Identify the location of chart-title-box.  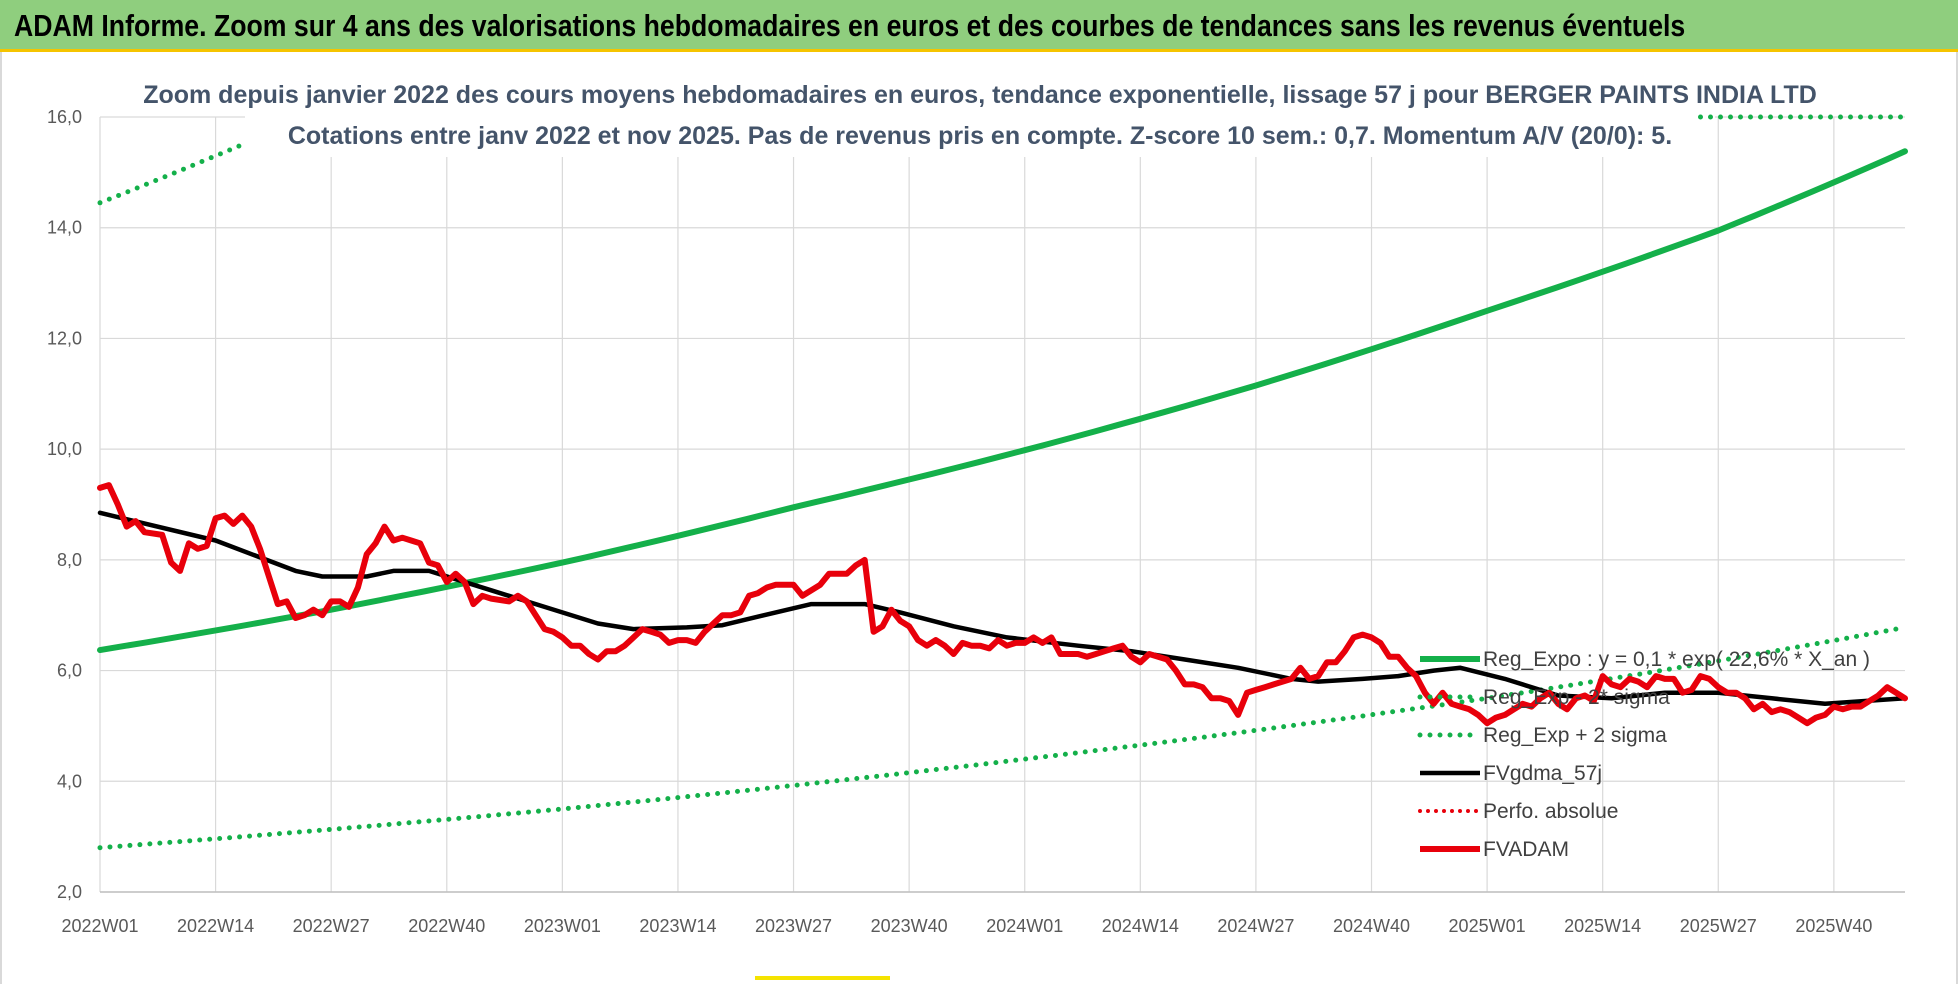
(980, 114).